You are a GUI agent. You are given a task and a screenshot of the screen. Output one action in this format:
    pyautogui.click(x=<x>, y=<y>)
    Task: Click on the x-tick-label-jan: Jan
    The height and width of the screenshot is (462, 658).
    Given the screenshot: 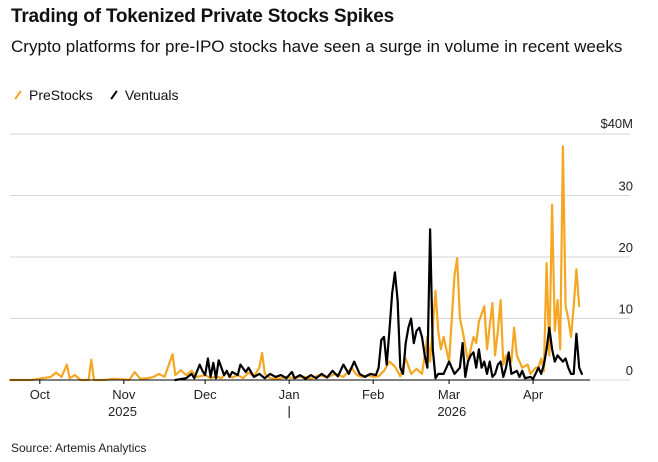 What is the action you would take?
    pyautogui.click(x=289, y=394)
    